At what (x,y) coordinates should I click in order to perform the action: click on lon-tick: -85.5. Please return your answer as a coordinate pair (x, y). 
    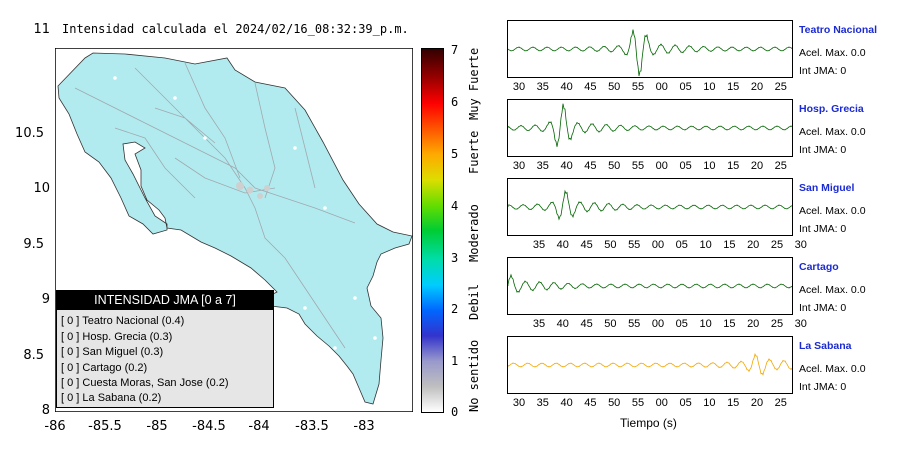
    Looking at the image, I should click on (105, 426).